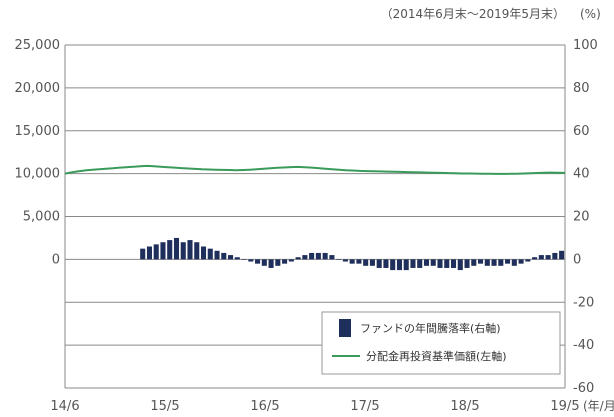 This screenshot has width=614, height=417. What do you see at coordinates (364, 406) in the screenshot?
I see `x-tick-label: 17/5` at bounding box center [364, 406].